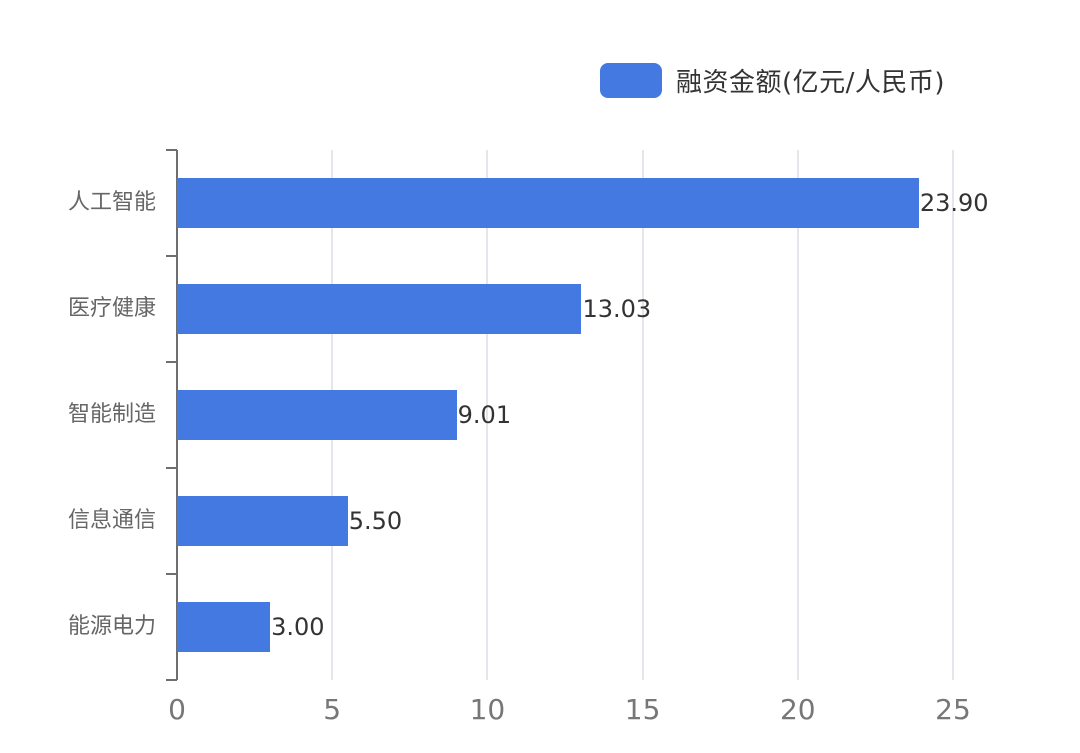 Image resolution: width=1080 pixels, height=753 pixels. What do you see at coordinates (111, 626) in the screenshot?
I see `category-label: 能源电力` at bounding box center [111, 626].